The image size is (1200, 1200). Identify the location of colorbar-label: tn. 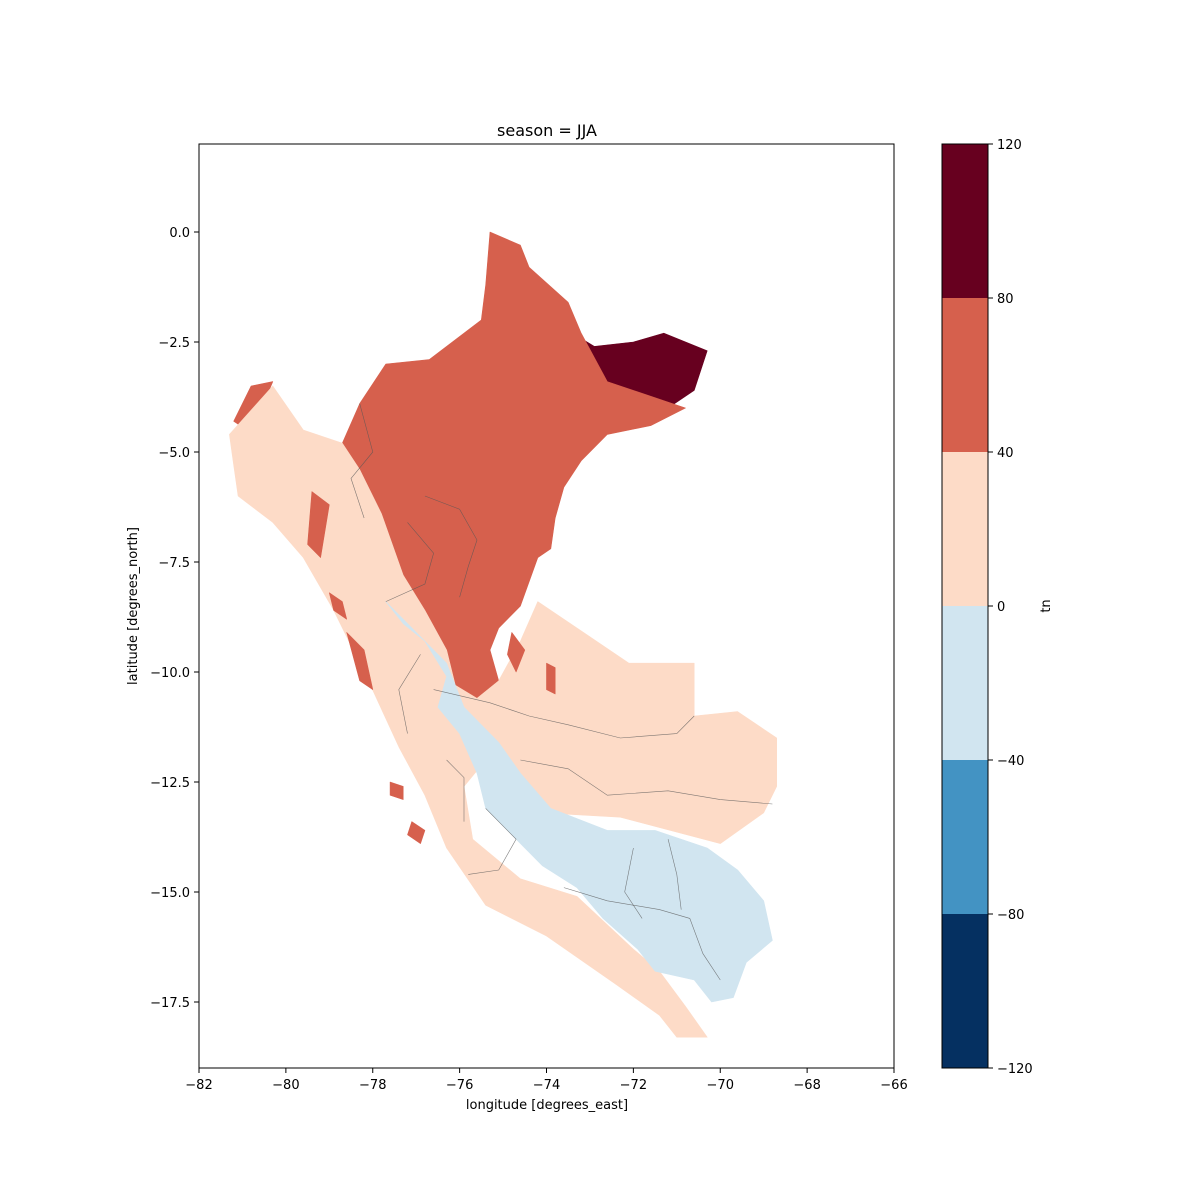
(1046, 605).